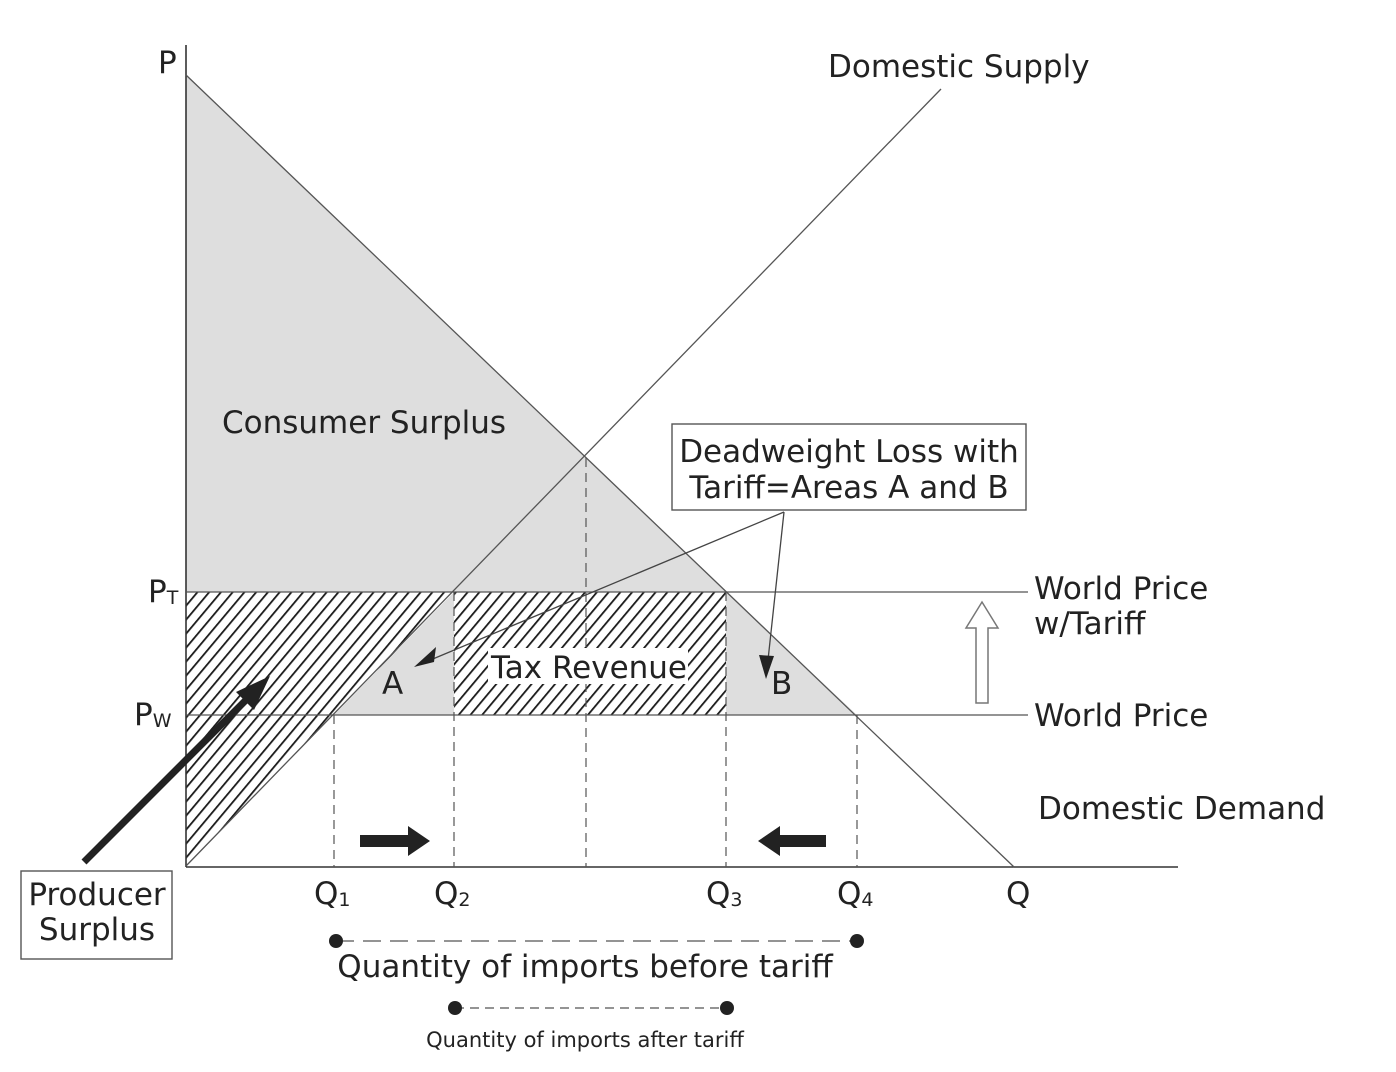  I want to click on q3-label: Q3, so click(724, 894).